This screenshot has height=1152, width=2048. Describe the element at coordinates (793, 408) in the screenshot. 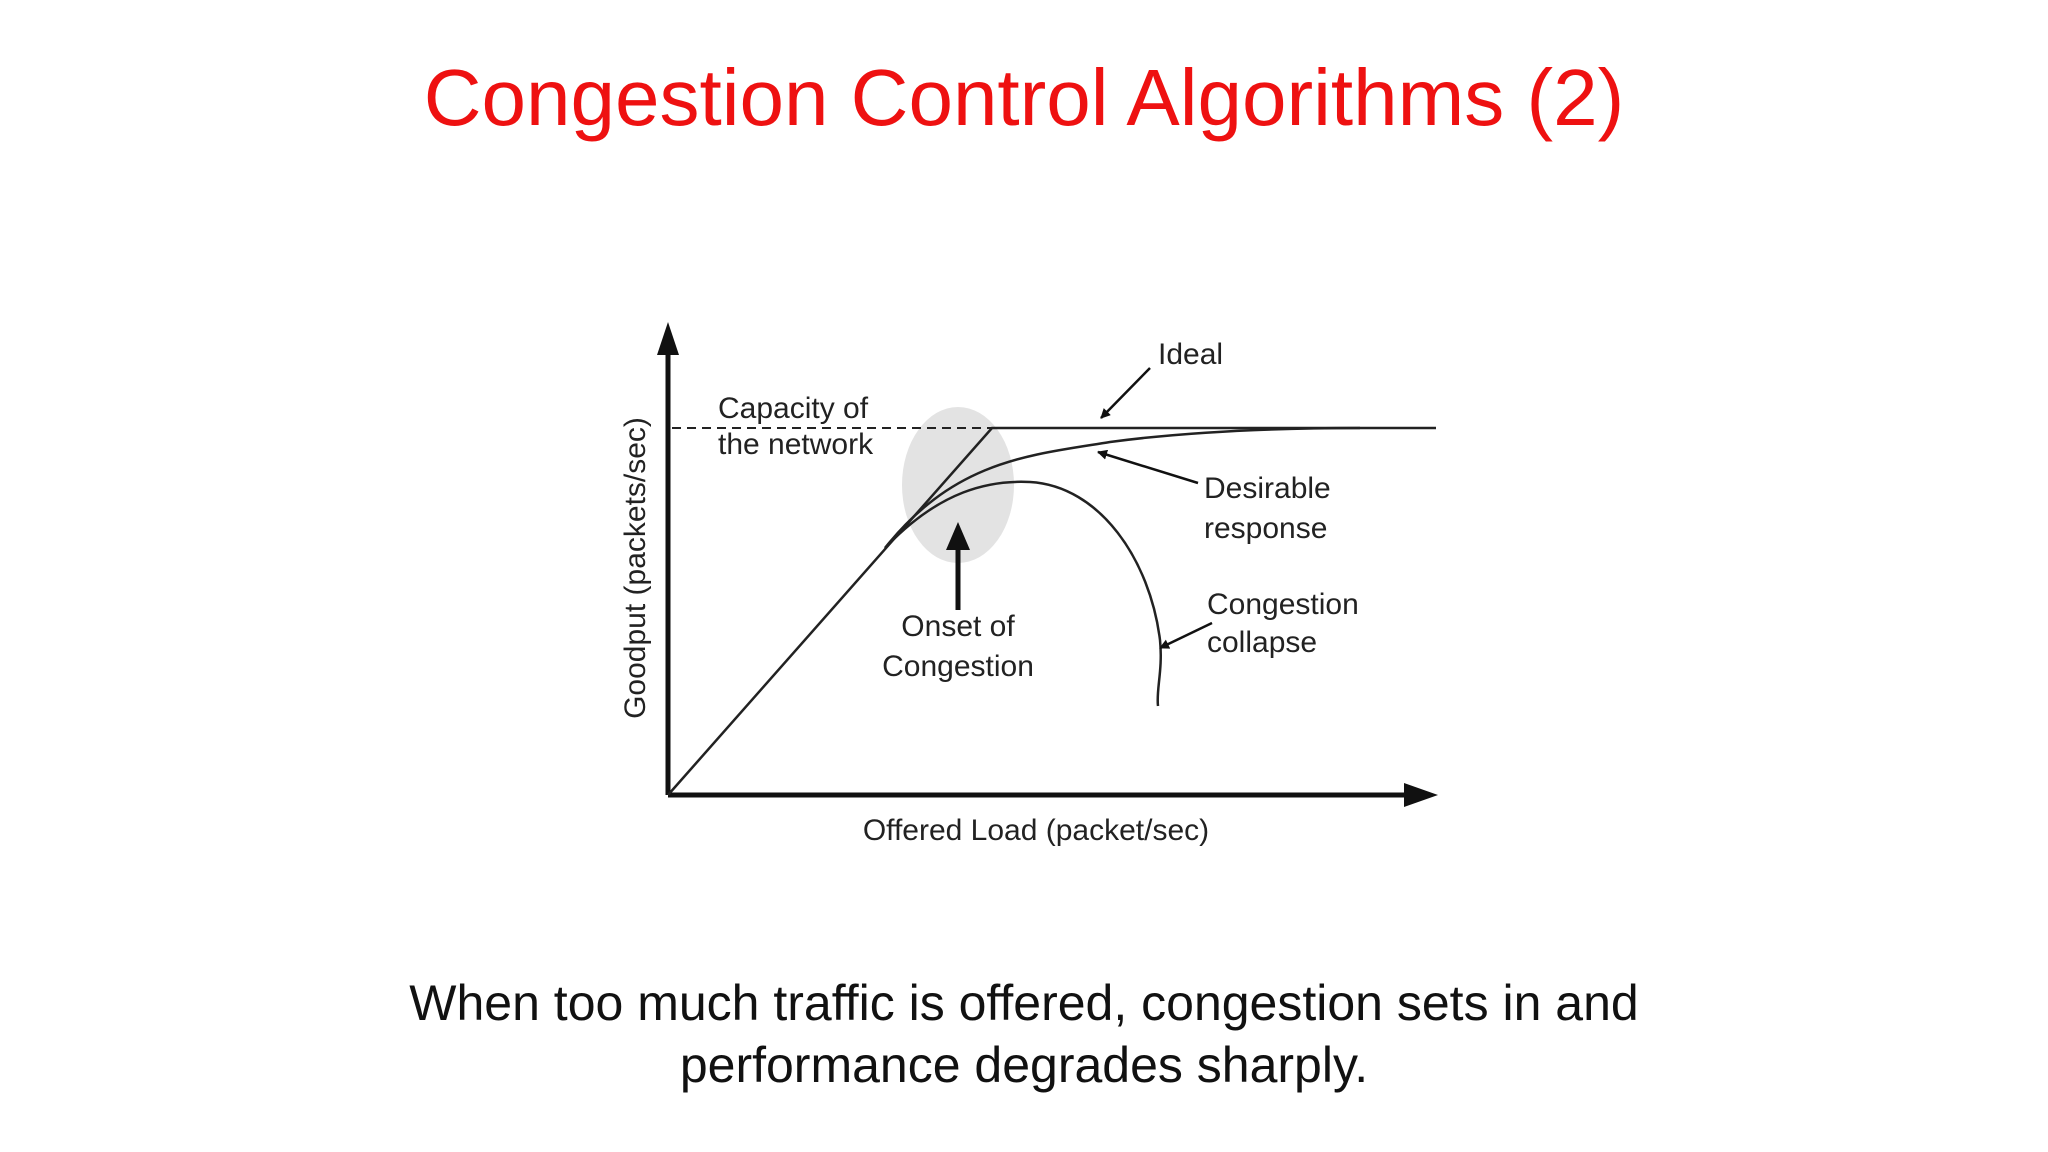

I see `capacity-label-line-1: Capacity of` at that location.